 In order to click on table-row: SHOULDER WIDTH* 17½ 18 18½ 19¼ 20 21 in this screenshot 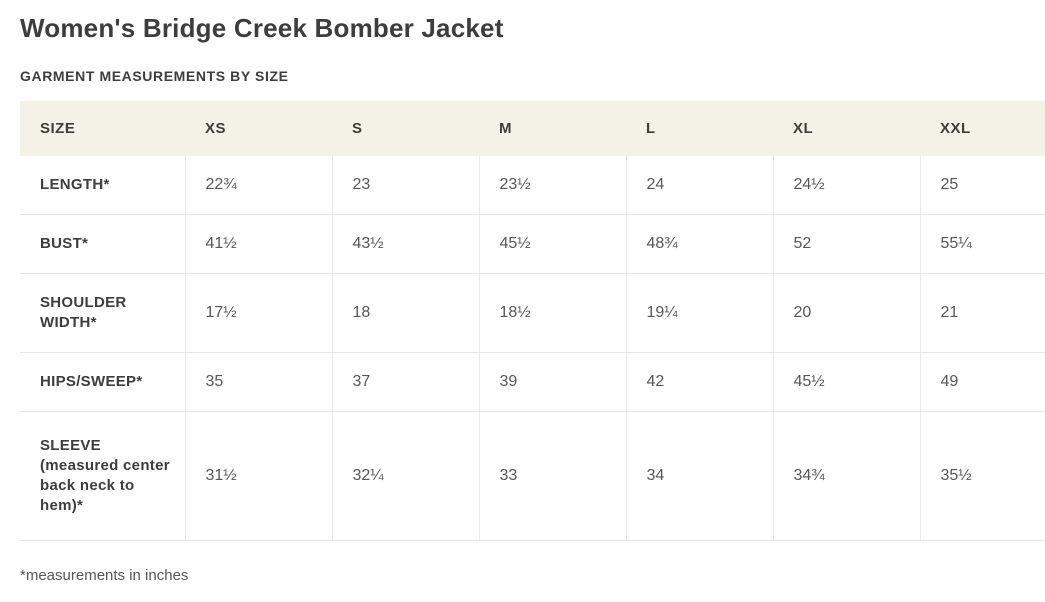, I will do `click(532, 313)`.